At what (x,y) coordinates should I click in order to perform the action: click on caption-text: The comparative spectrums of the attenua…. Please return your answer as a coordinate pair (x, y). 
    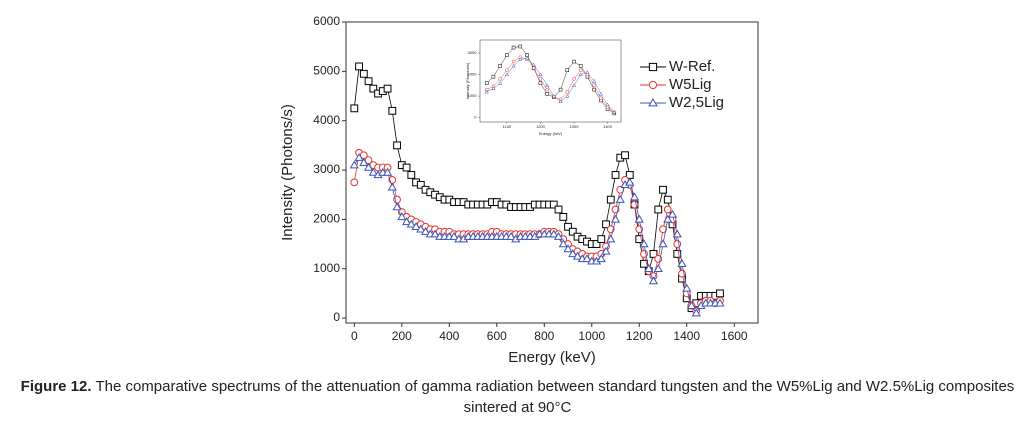
    Looking at the image, I should click on (555, 397).